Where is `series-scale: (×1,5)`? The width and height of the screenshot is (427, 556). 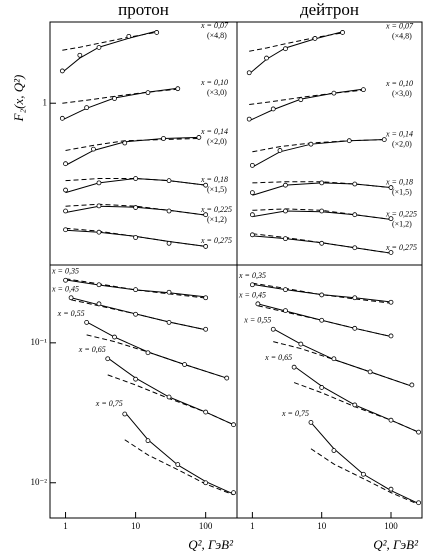 series-scale: (×1,5) is located at coordinates (402, 191).